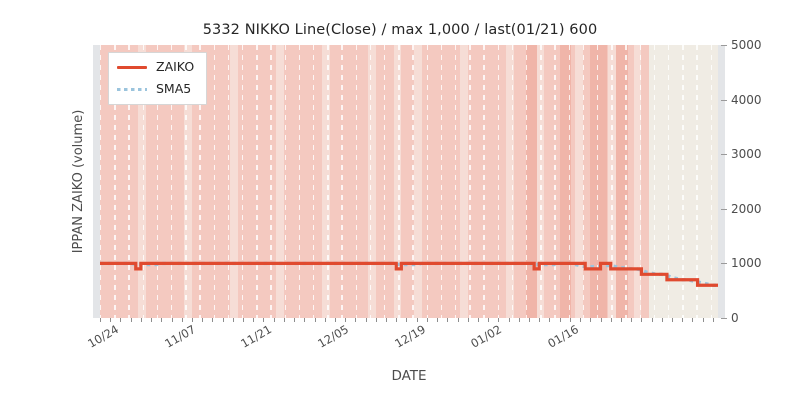 The height and width of the screenshot is (400, 800). What do you see at coordinates (256, 336) in the screenshot?
I see `x-tick-label: 11/21` at bounding box center [256, 336].